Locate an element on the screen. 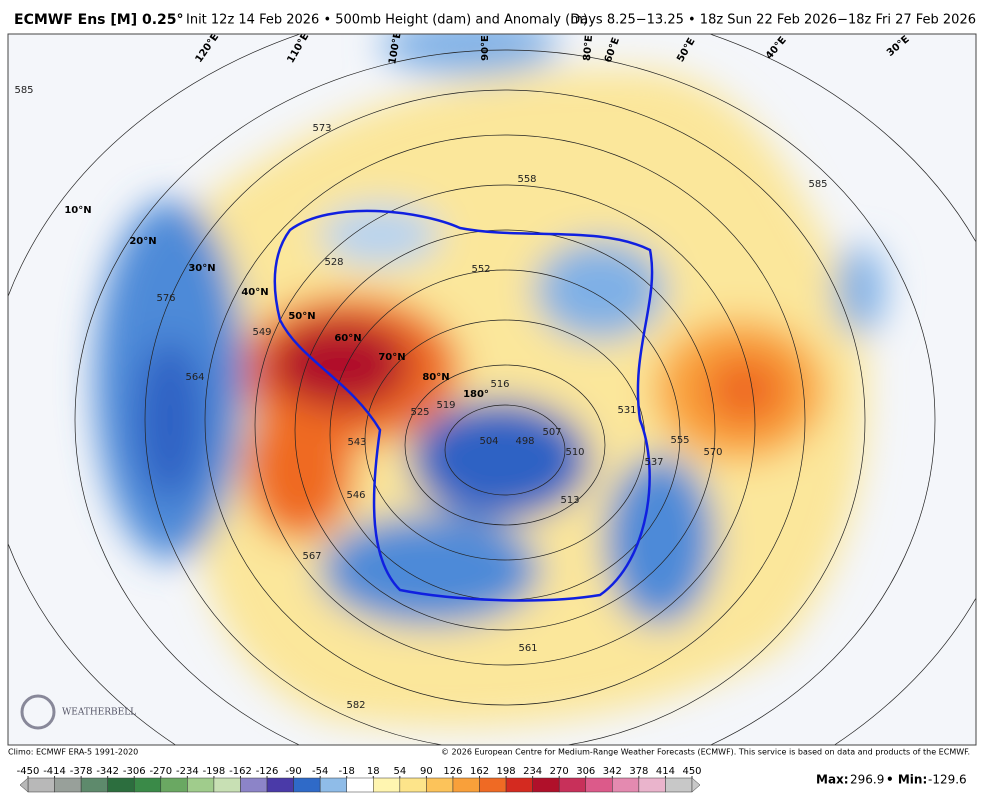 The image size is (984, 812). contour-label: 546 is located at coordinates (355, 495).